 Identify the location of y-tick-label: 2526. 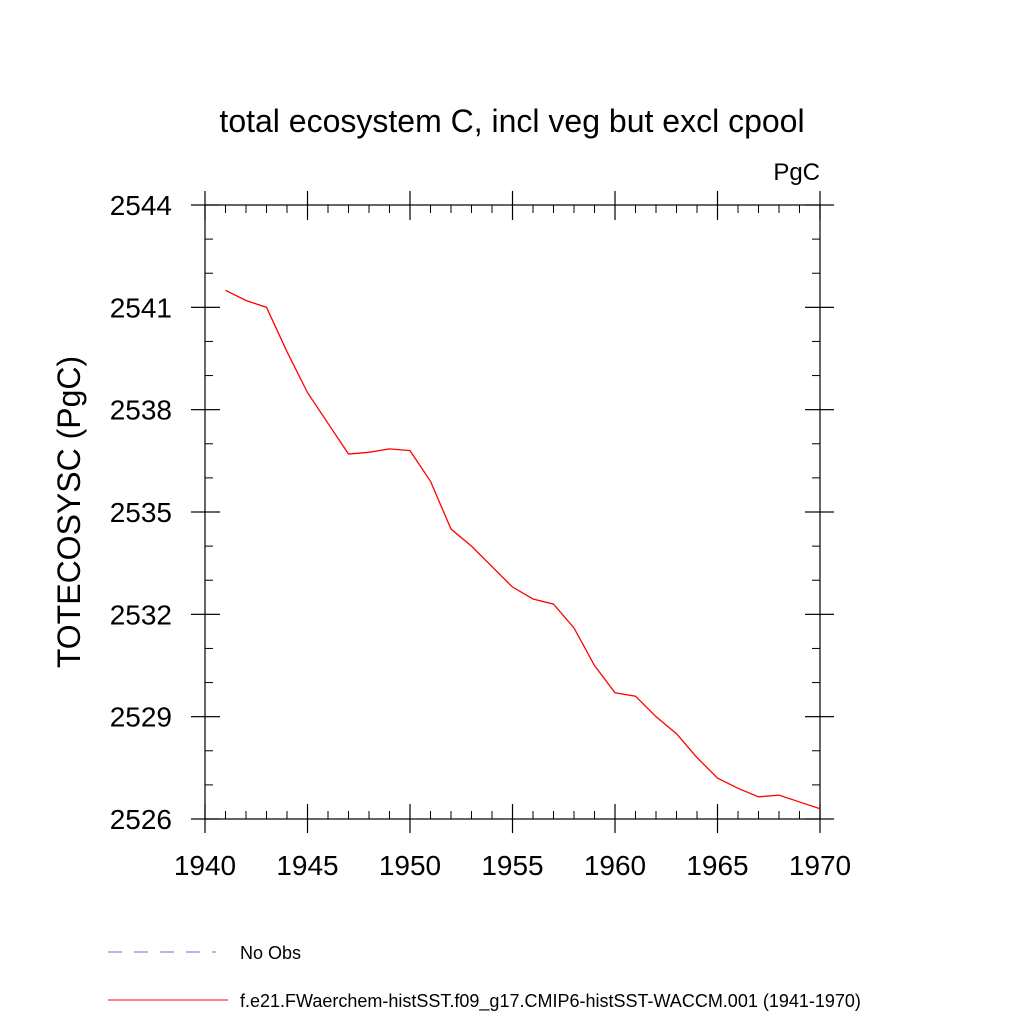
(141, 819).